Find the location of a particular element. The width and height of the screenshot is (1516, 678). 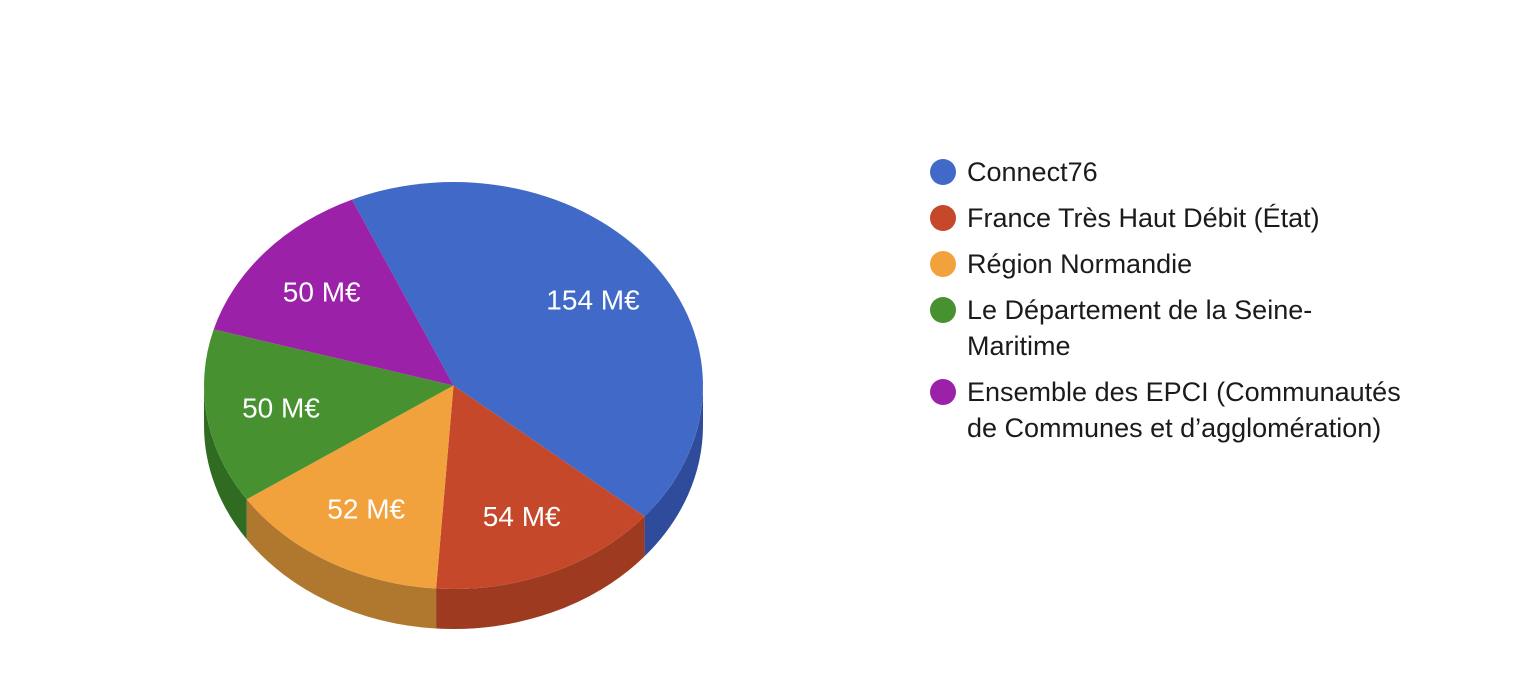

legend-label: France Très Haut Débit (État) is located at coordinates (1143, 218).